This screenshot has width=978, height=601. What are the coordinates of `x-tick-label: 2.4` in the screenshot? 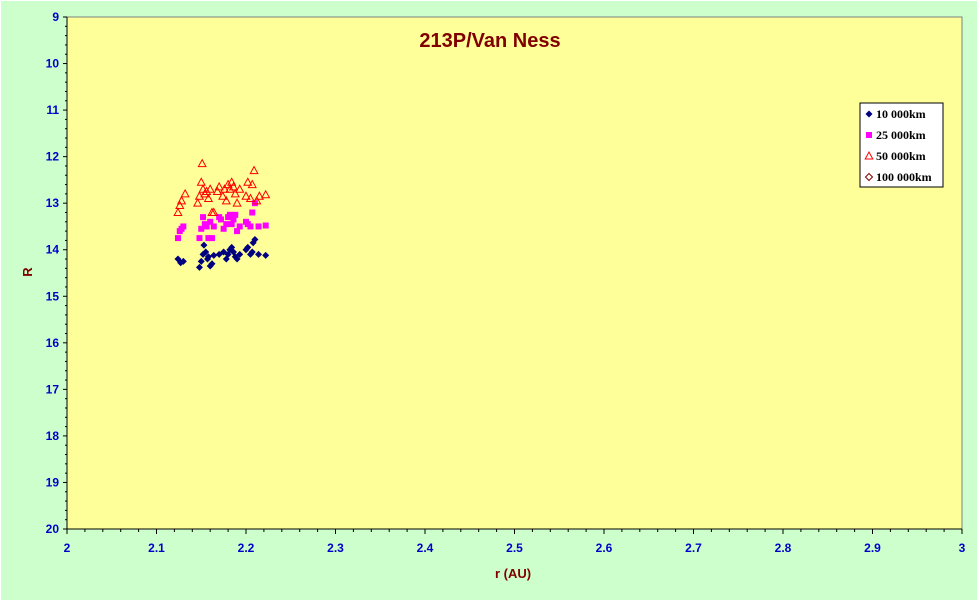 It's located at (425, 548).